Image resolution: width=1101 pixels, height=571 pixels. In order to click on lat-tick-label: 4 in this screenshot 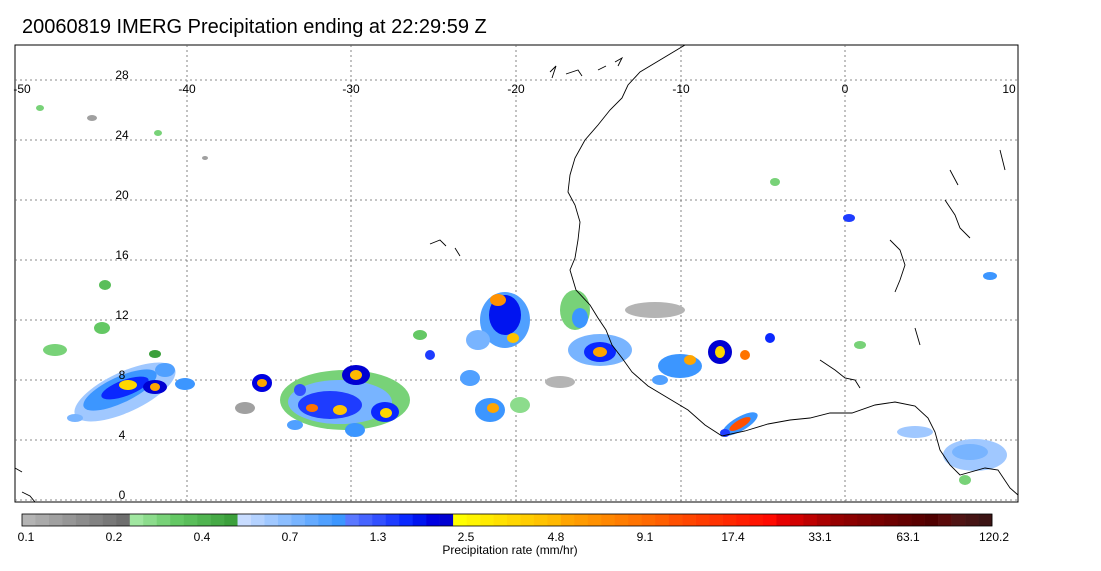, I will do `click(122, 435)`.